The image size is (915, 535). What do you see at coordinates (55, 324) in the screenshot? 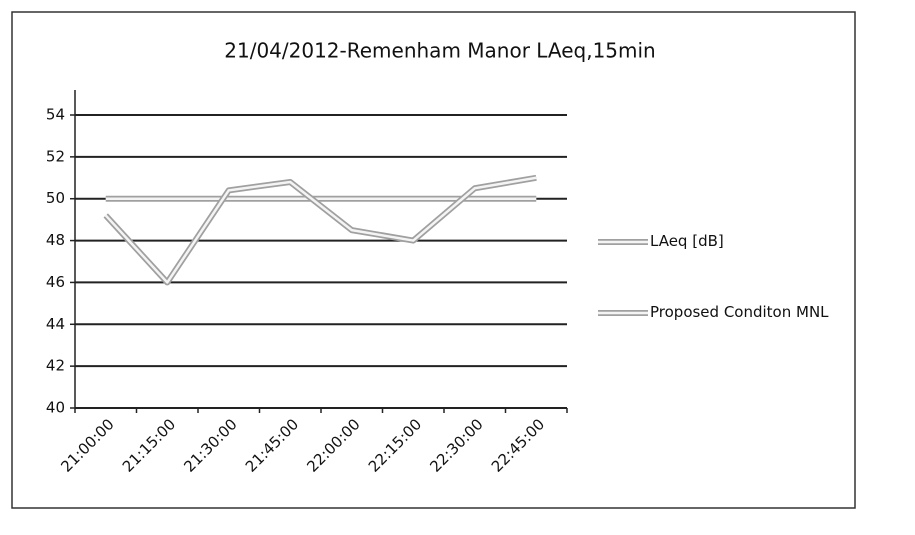
I see `y-tick-label: 44` at bounding box center [55, 324].